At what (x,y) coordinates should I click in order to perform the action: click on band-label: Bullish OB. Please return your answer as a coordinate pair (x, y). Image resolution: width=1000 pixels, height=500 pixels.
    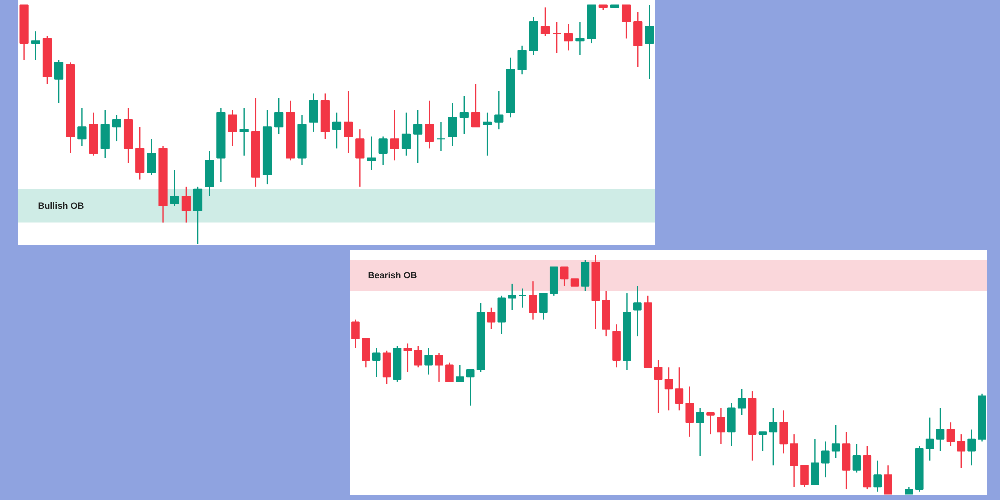
    Looking at the image, I should click on (61, 206).